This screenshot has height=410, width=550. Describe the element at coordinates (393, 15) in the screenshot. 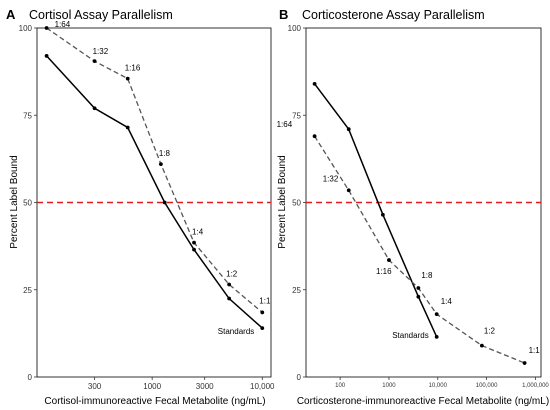

I see `chart-title: Corticosterone Assay Parallelism` at that location.